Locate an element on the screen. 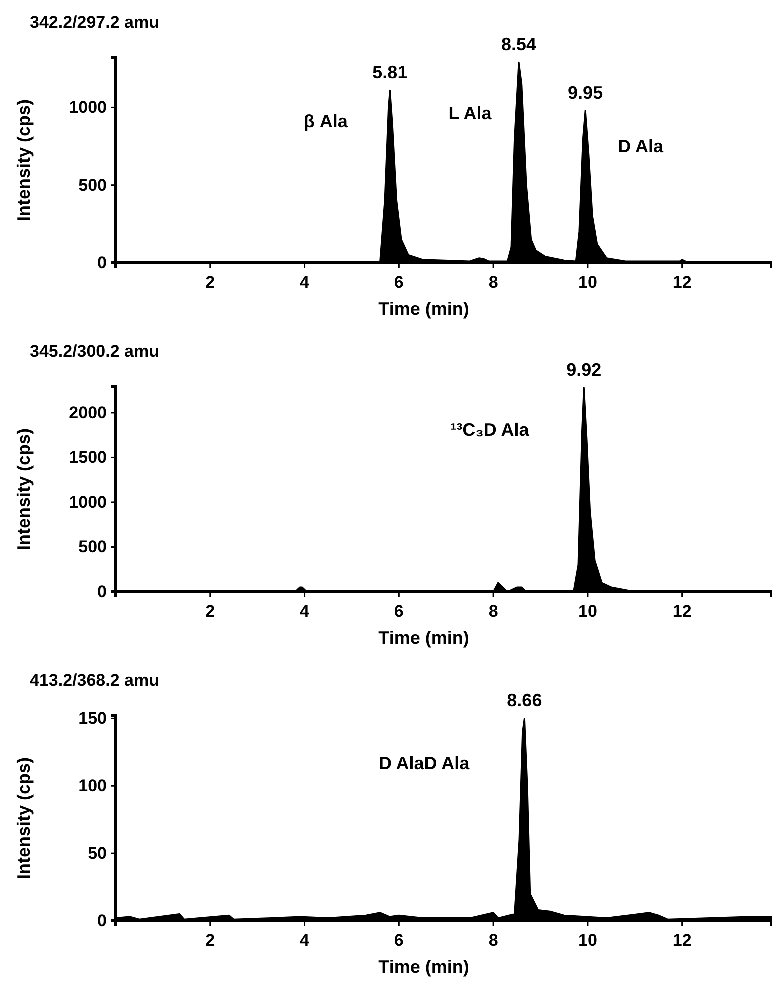 This screenshot has width=772, height=987. annotation: L Ala is located at coordinates (470, 114).